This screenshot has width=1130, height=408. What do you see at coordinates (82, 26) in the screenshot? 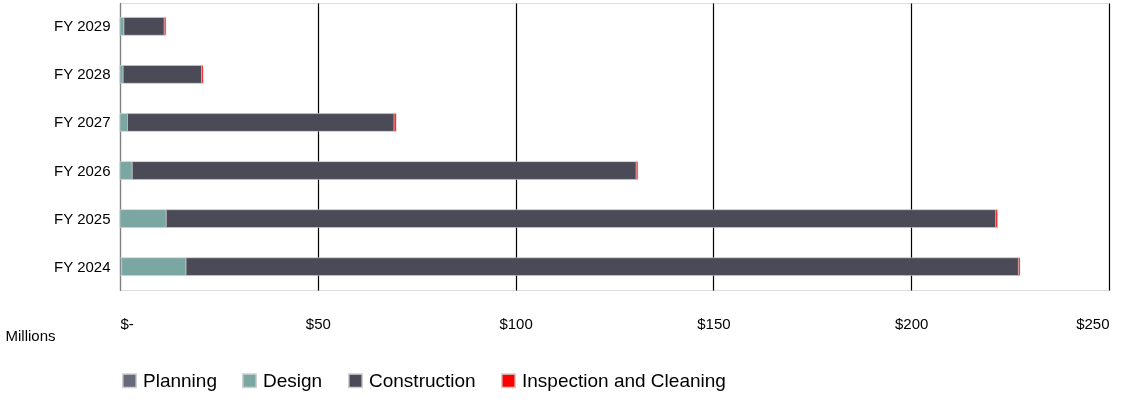
I see `y-tick-label: FY 2029` at bounding box center [82, 26].